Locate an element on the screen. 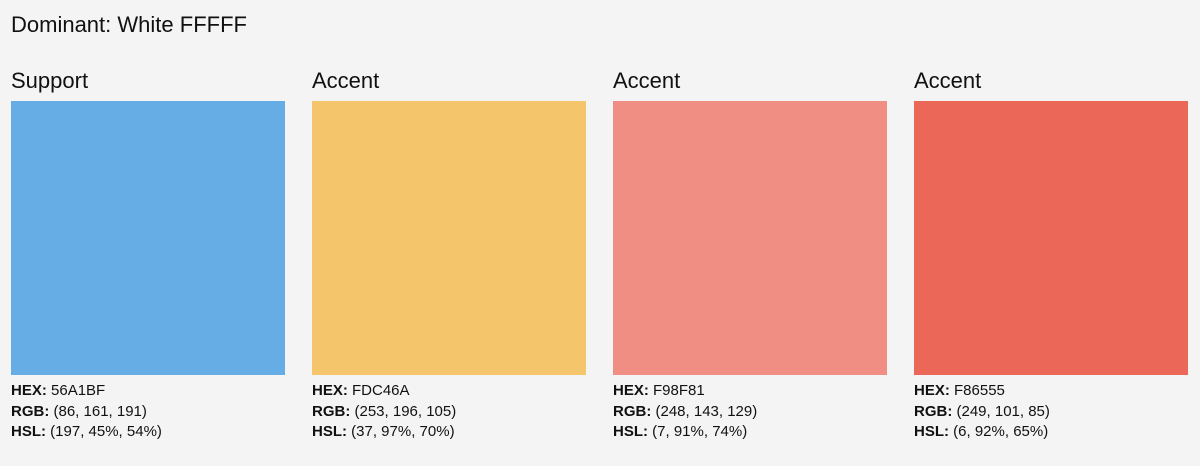  hex-value: 56A1BF is located at coordinates (78, 390).